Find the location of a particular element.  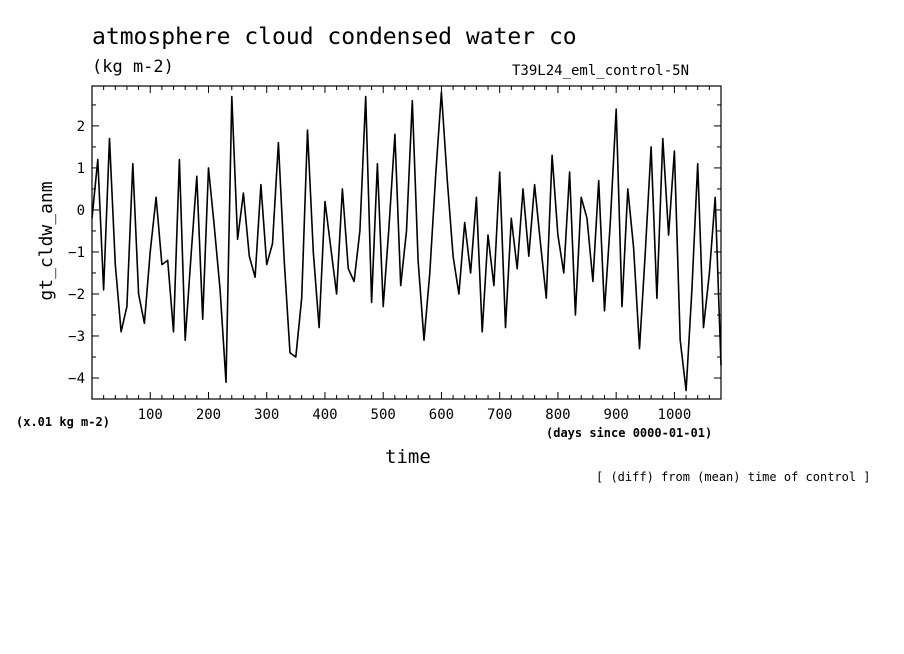

x-tick-label: 500 is located at coordinates (383, 415).